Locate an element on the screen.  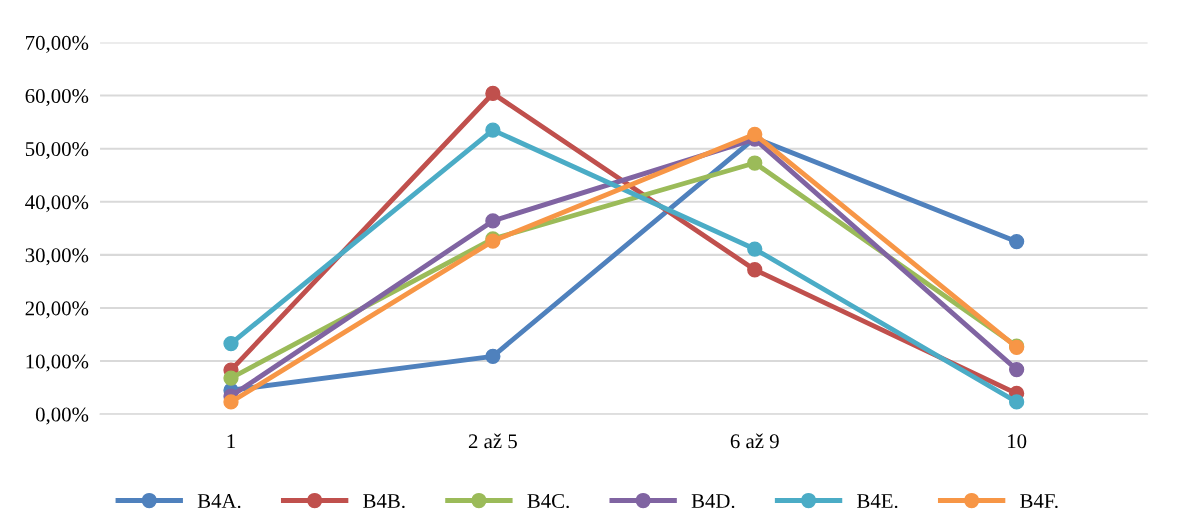
legend-label: B4D. is located at coordinates (713, 501).